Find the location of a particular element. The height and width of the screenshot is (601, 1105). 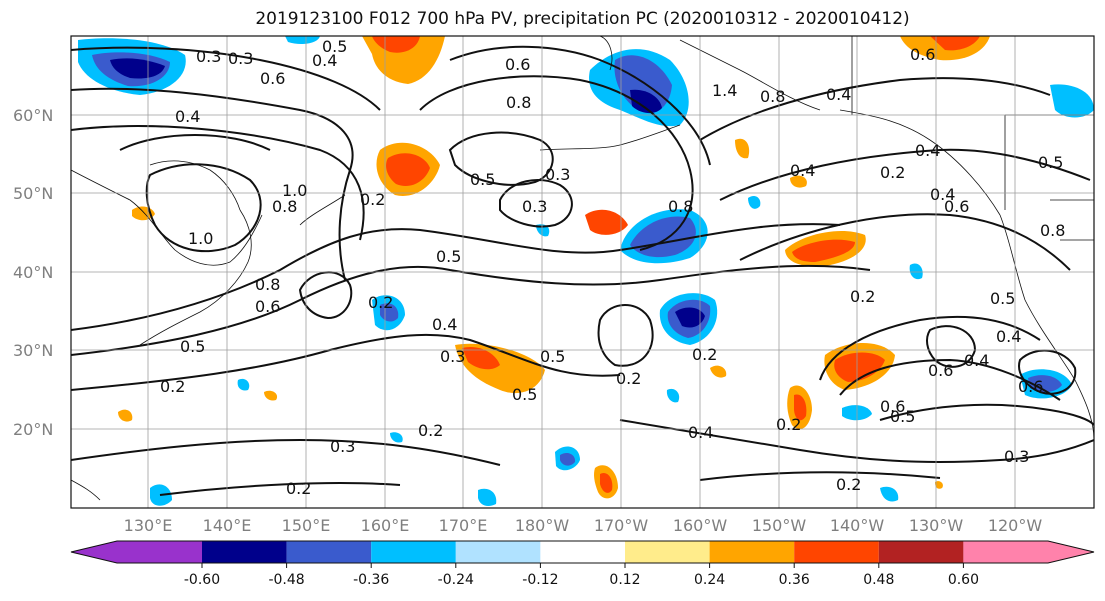

lon-label: 160°W is located at coordinates (700, 525).